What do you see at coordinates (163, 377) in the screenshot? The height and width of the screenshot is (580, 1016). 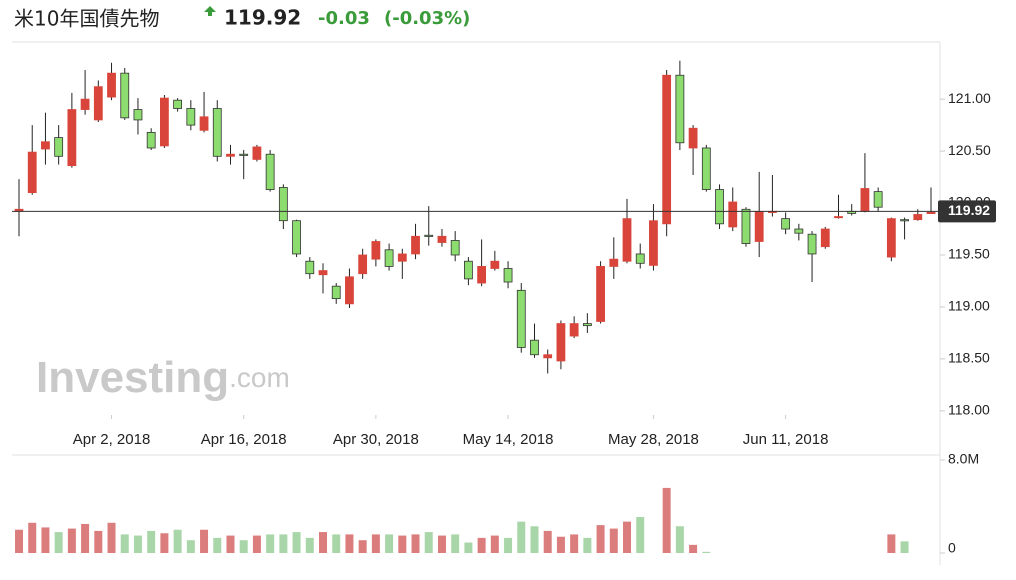 I see `watermark: Investing.com` at bounding box center [163, 377].